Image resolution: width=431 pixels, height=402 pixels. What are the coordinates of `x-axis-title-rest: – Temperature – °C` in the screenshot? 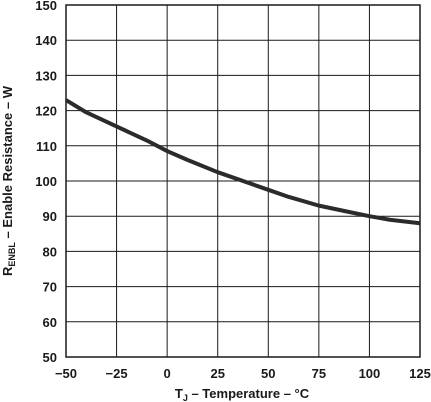 It's located at (249, 393).